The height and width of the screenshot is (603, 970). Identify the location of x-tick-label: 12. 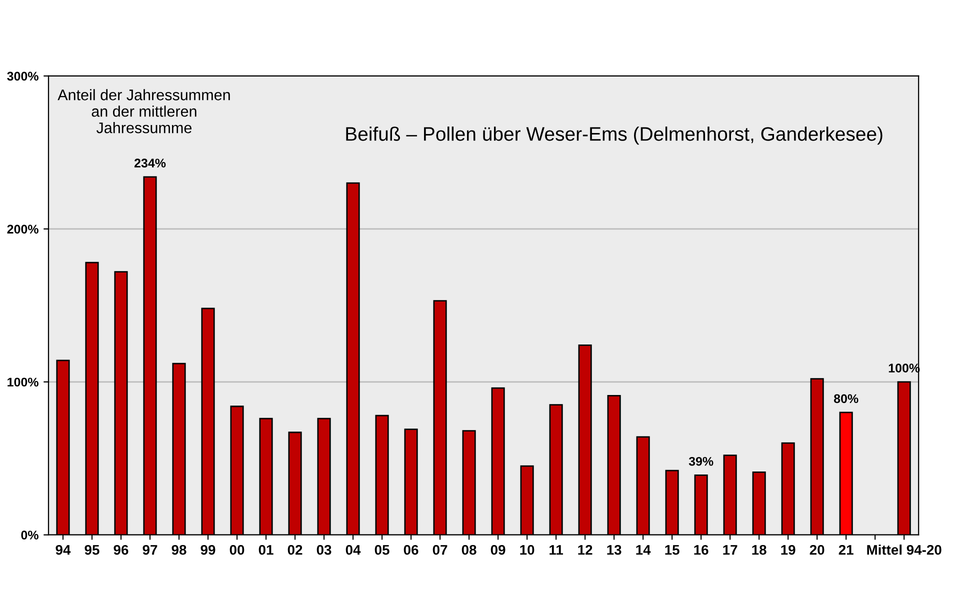
(585, 549).